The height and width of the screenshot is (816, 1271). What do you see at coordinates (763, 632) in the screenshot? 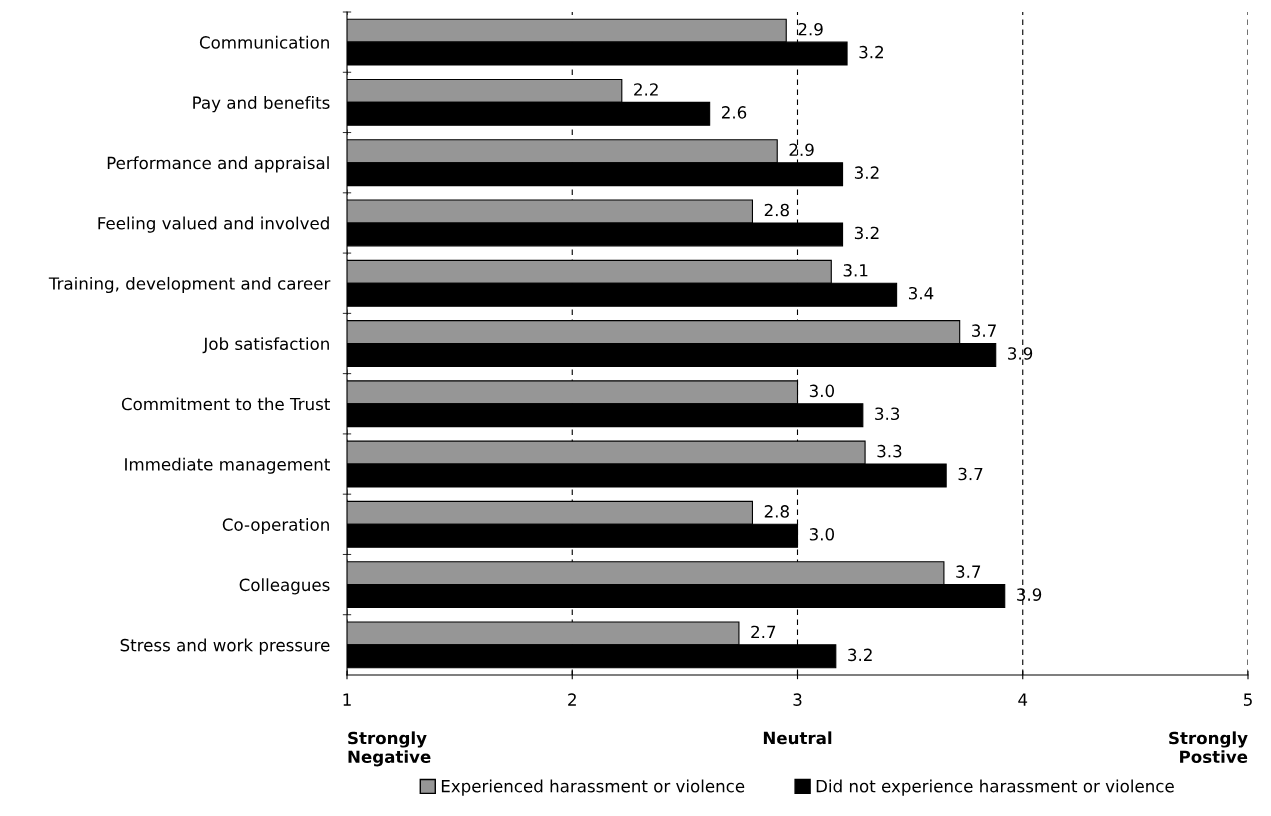
I see `data-label: 2.7` at bounding box center [763, 632].